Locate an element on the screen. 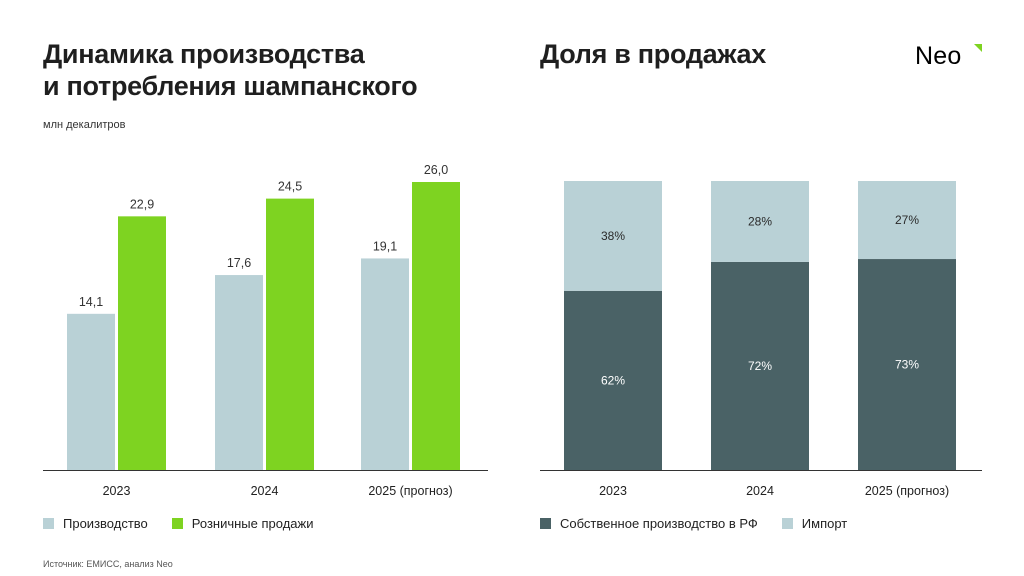  data-label-production-1: 17,6 is located at coordinates (239, 263).